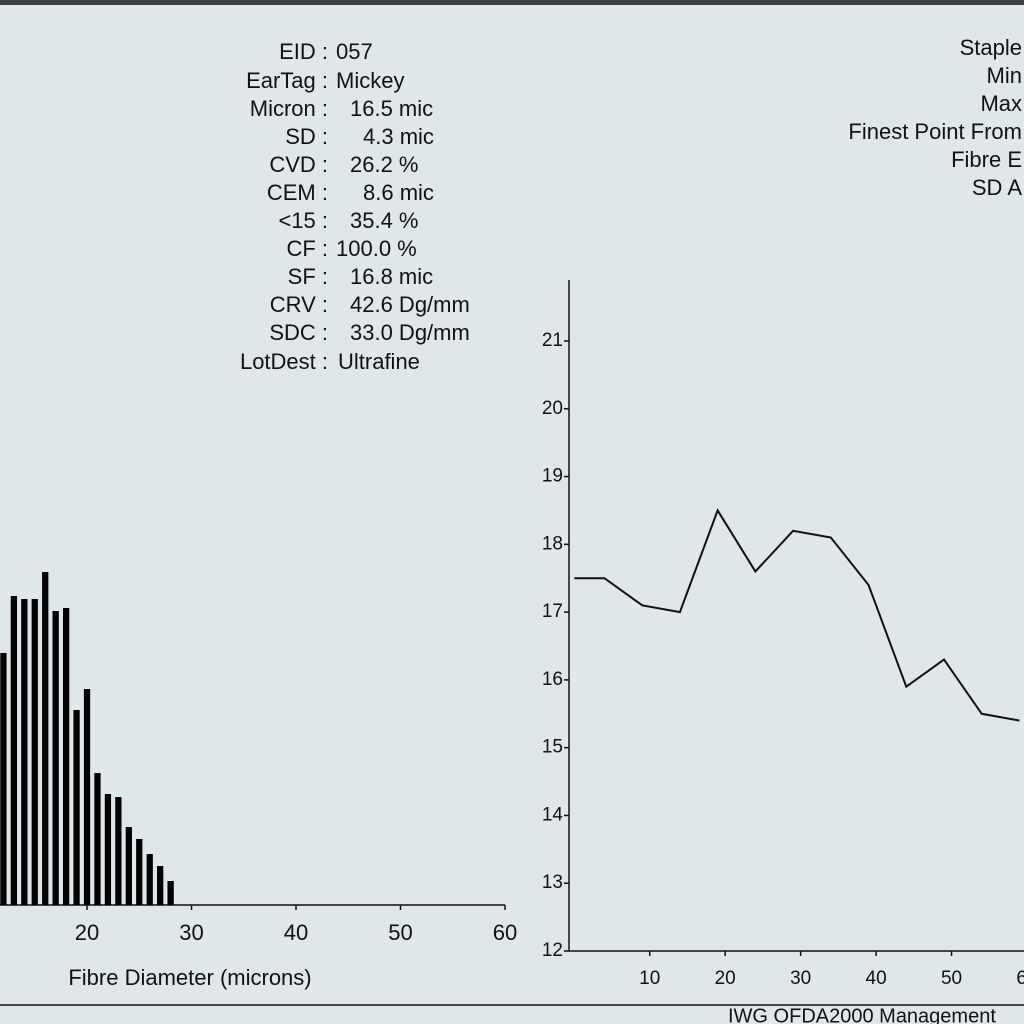 This screenshot has width=1024, height=1024. I want to click on stat-value: 33.0 Dg/mm, so click(410, 332).